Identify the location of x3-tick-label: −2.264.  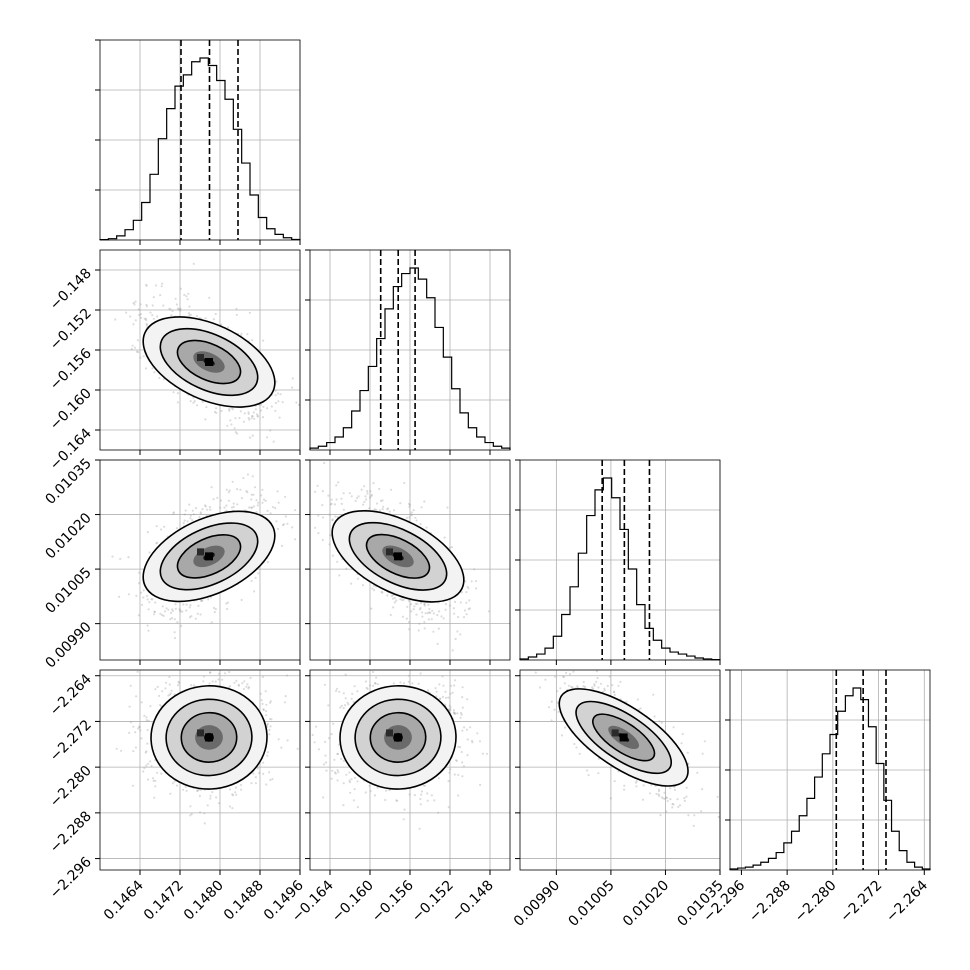
(907, 901).